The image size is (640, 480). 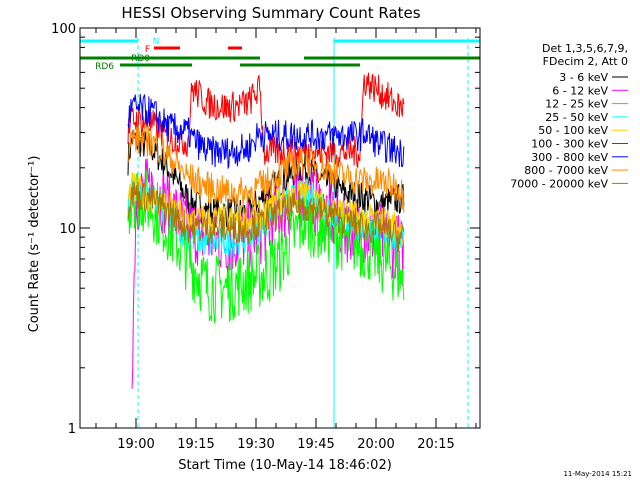 What do you see at coordinates (140, 59) in the screenshot?
I see `flag-bar-label: RD0` at bounding box center [140, 59].